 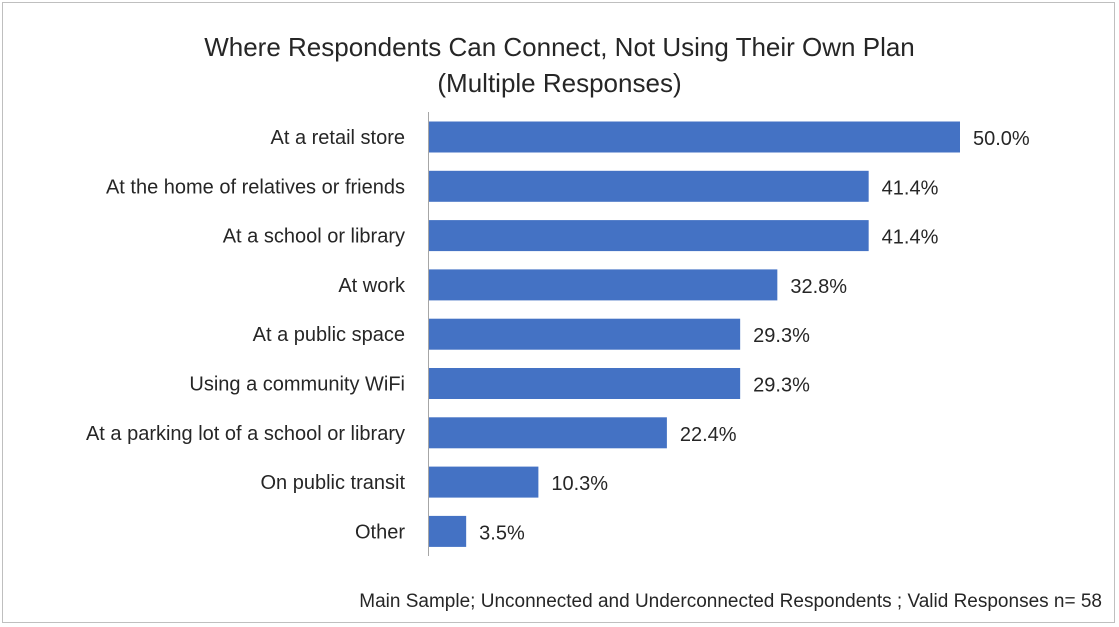 What do you see at coordinates (579, 484) in the screenshot?
I see `value-label: 10.3%` at bounding box center [579, 484].